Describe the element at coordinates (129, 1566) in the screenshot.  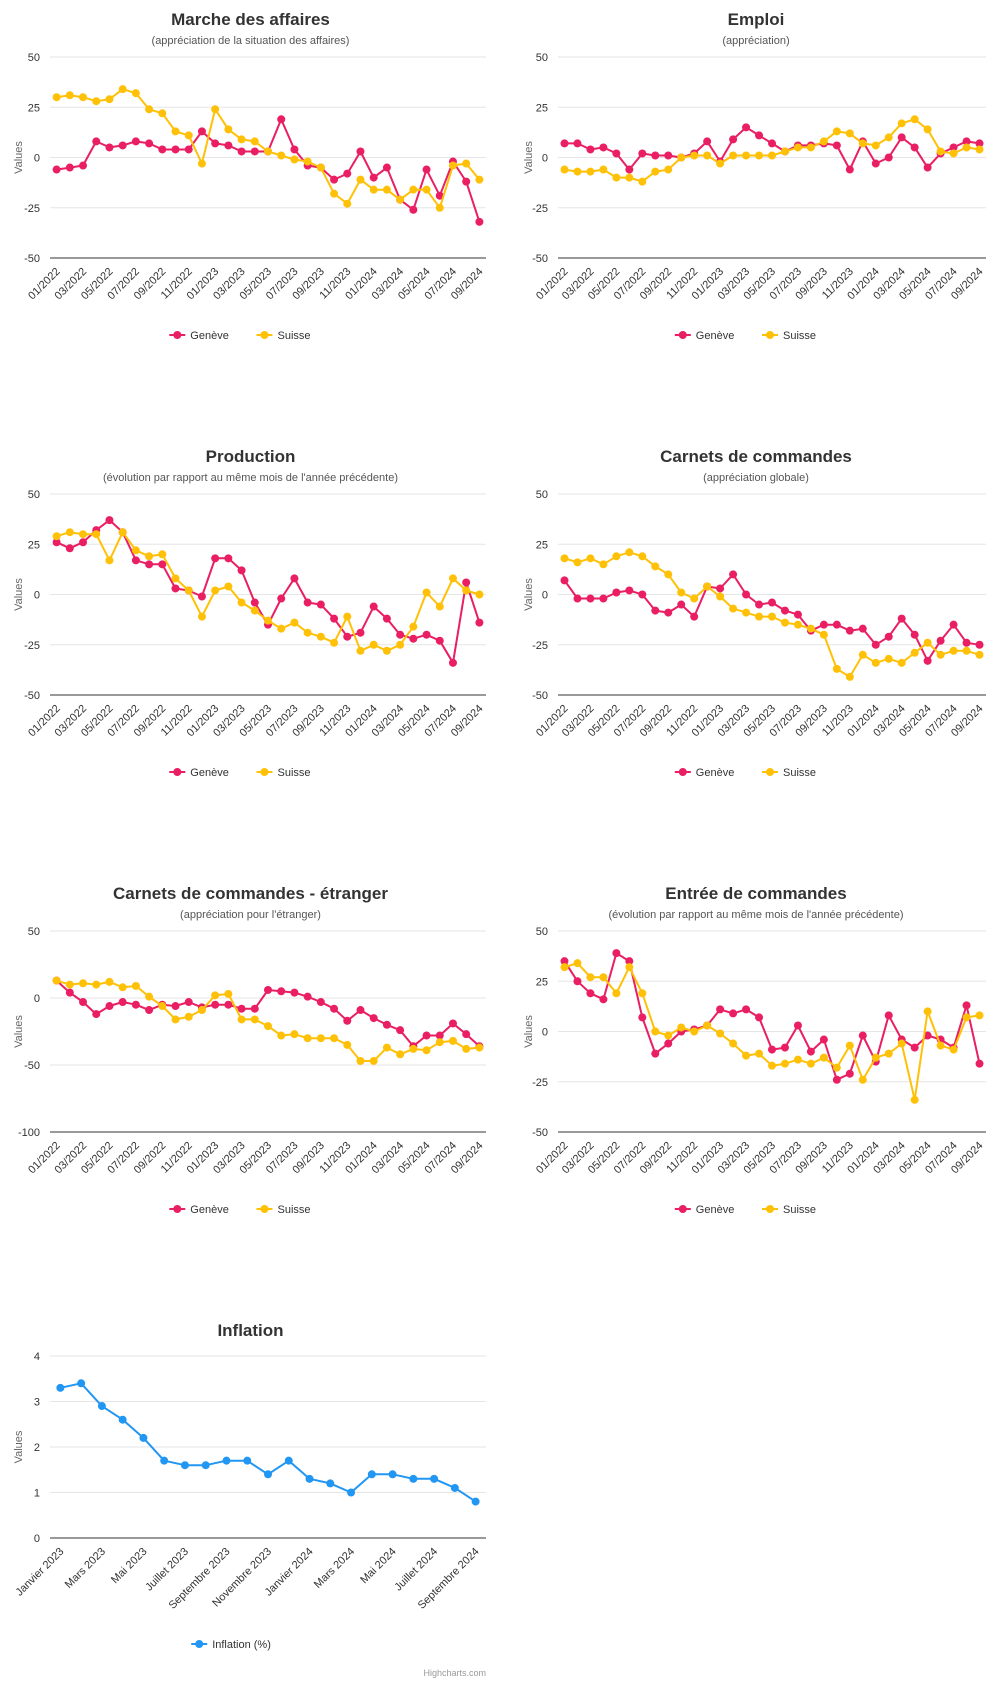
I see `x-tick-label: Mai 2023` at that location.